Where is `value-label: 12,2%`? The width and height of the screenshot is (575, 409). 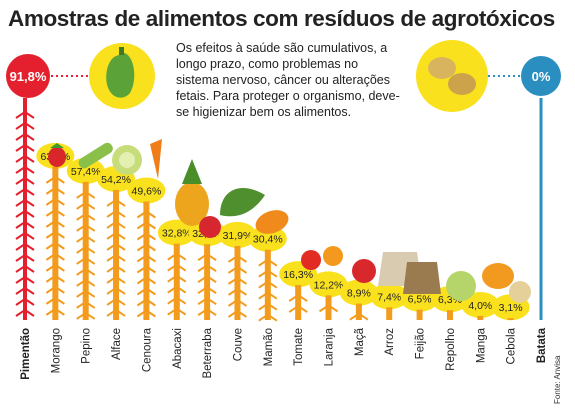 value-label: 12,2% is located at coordinates (329, 285).